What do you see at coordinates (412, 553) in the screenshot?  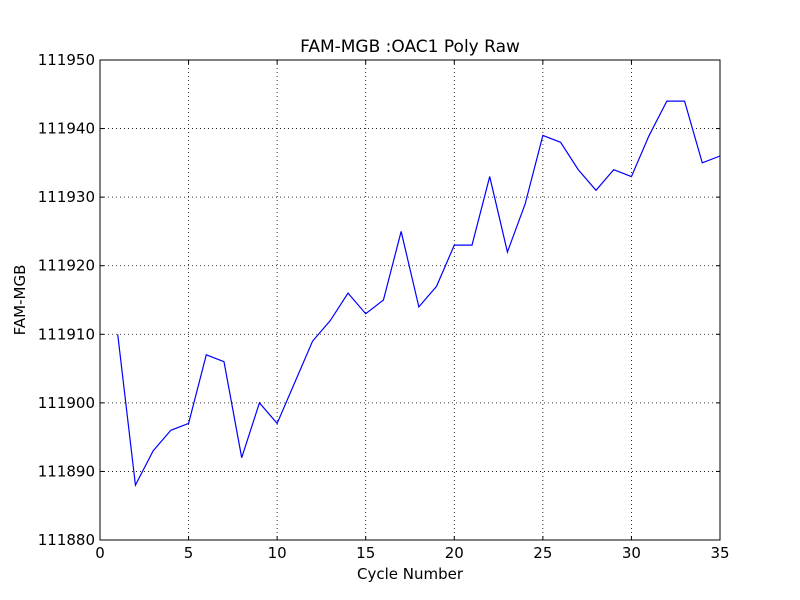 I see `x-tick-labels: 0 5 10 15 20 25 30 35` at bounding box center [412, 553].